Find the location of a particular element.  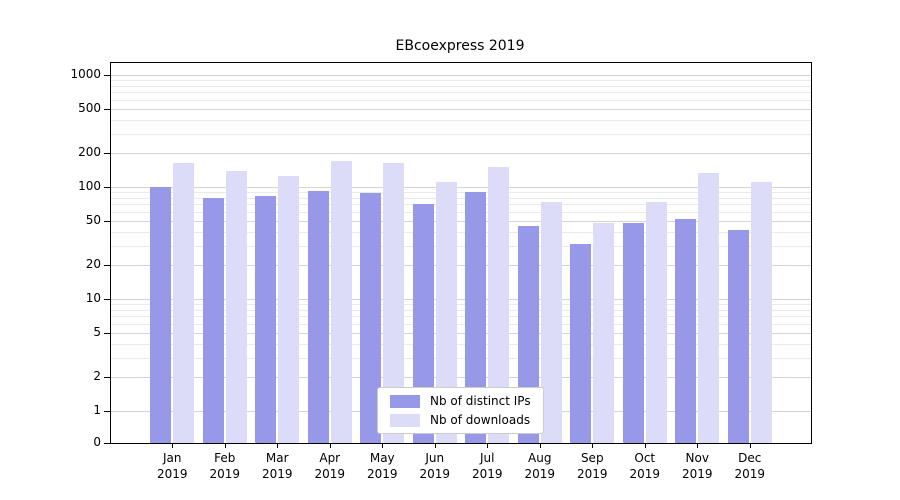

x-tick-label: Aug 2019 is located at coordinates (540, 466).